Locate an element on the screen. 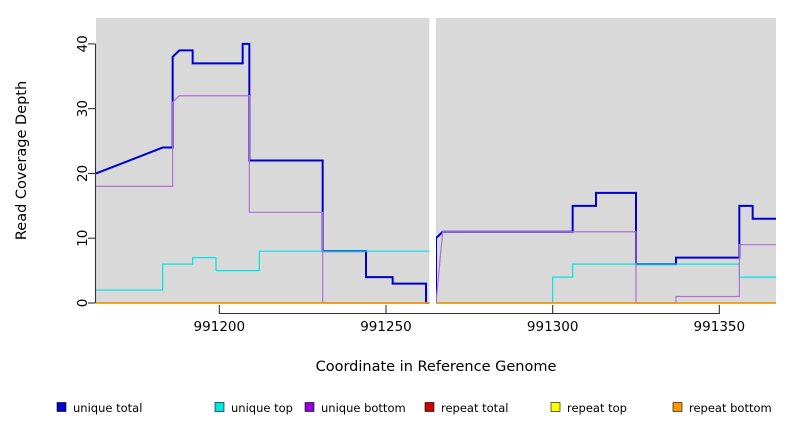  coverage-gap-band is located at coordinates (432, 160).